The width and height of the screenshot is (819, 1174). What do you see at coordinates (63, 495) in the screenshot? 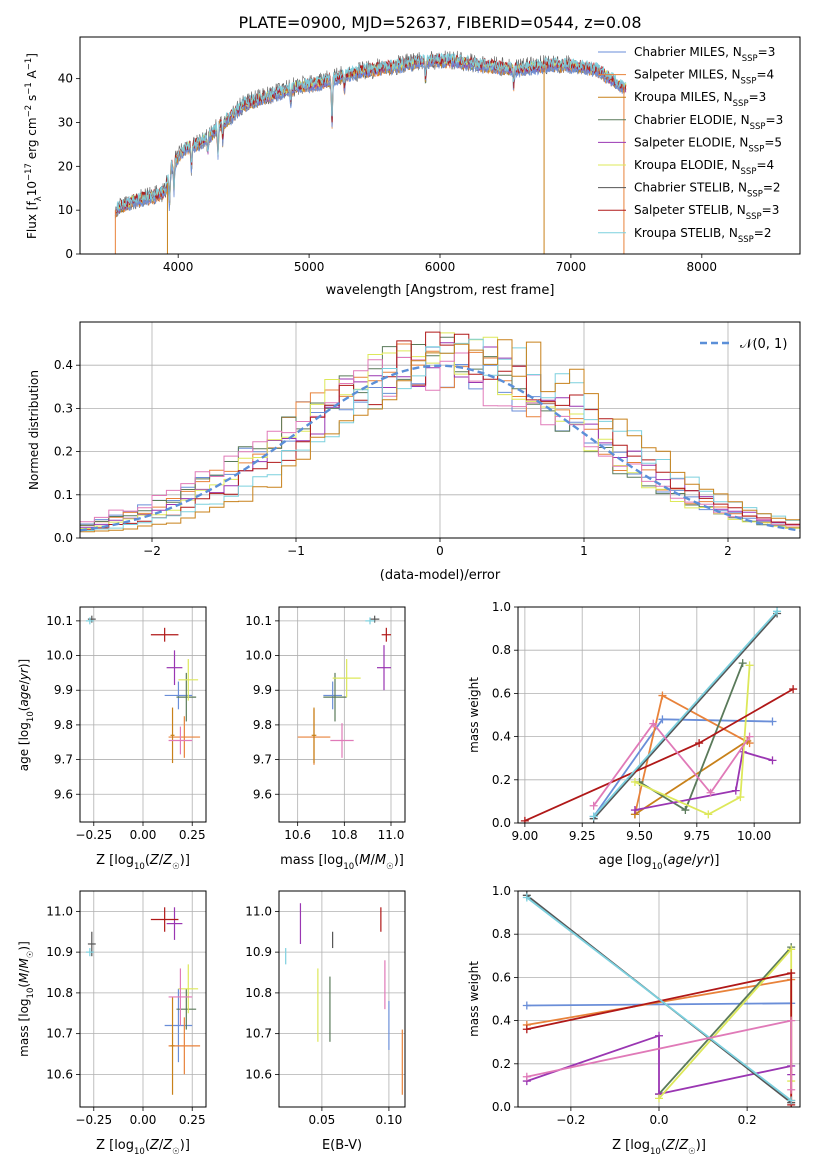
I see `y-tick-label: 0.1` at bounding box center [63, 495].